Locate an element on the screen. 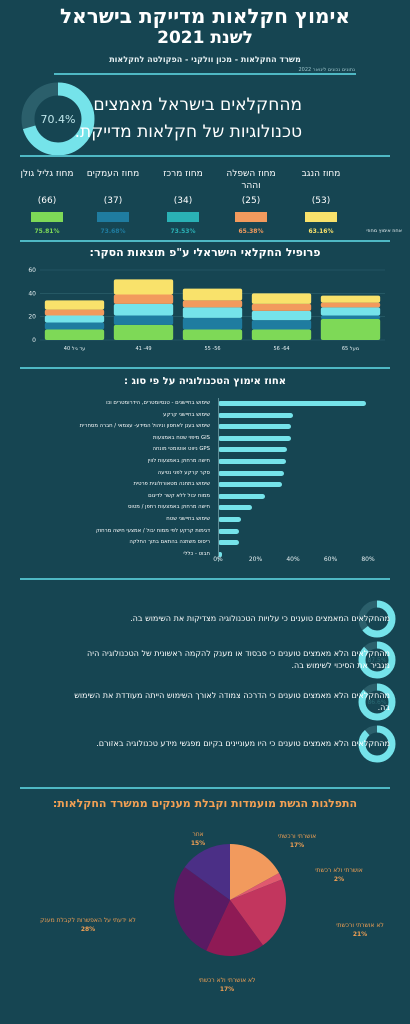  pie-label: אחר 15% is located at coordinates (198, 839).